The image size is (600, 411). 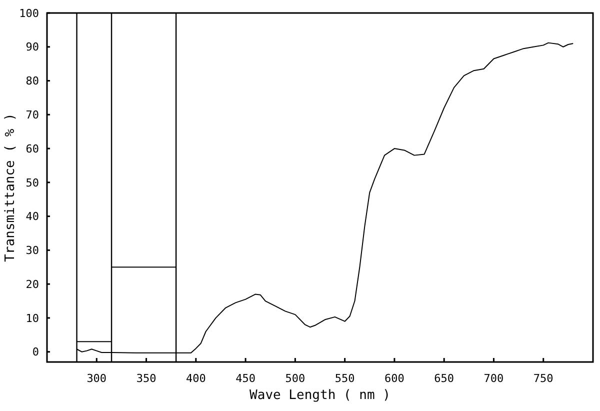 What do you see at coordinates (444, 378) in the screenshot?
I see `x-tick-label: 650` at bounding box center [444, 378].